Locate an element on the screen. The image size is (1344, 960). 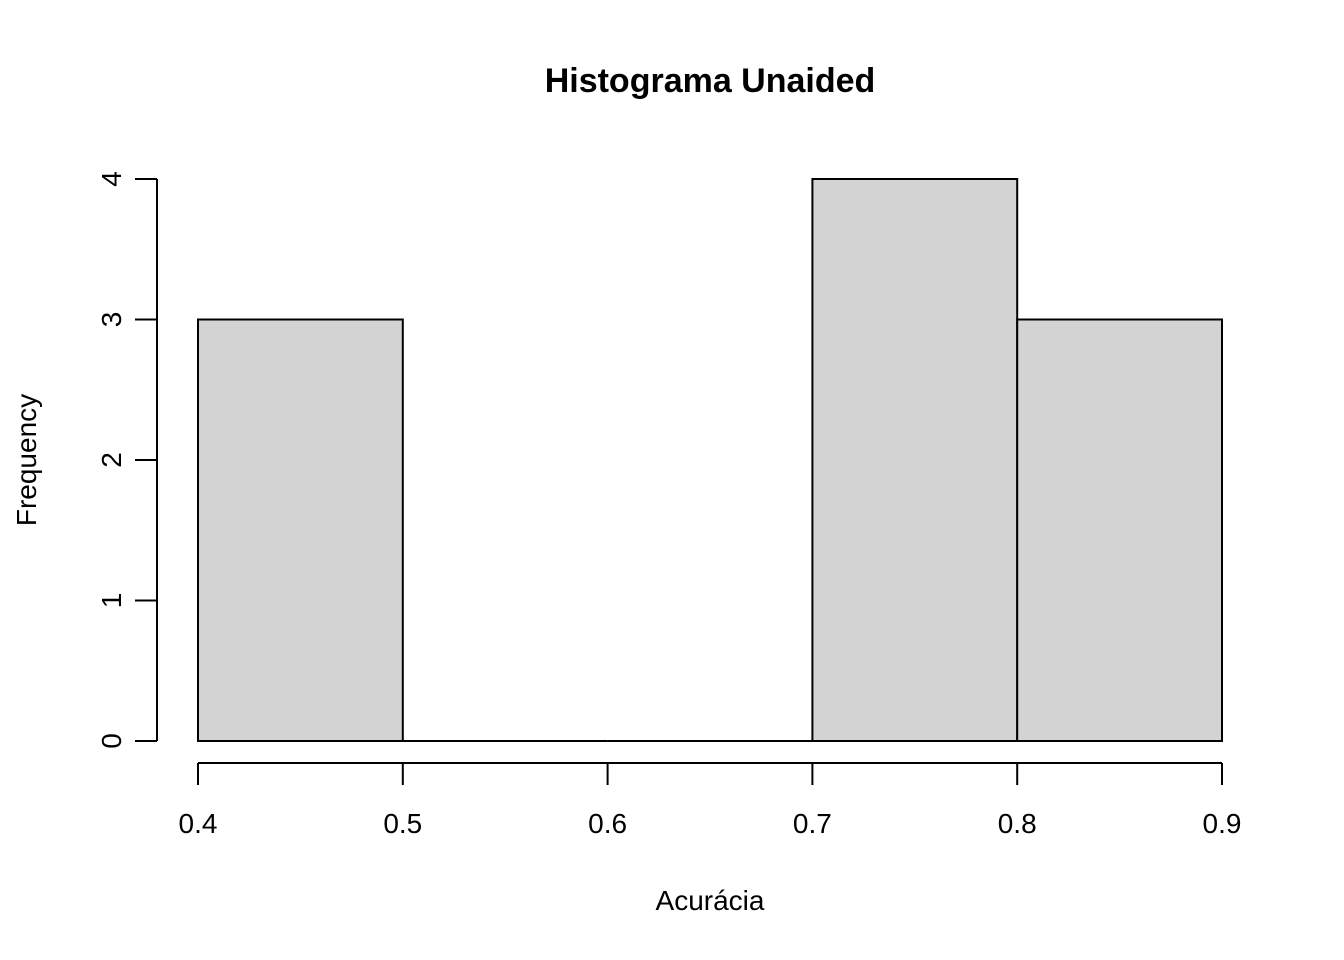
y-axis: 0 1 2 3 4 is located at coordinates (127, 460).